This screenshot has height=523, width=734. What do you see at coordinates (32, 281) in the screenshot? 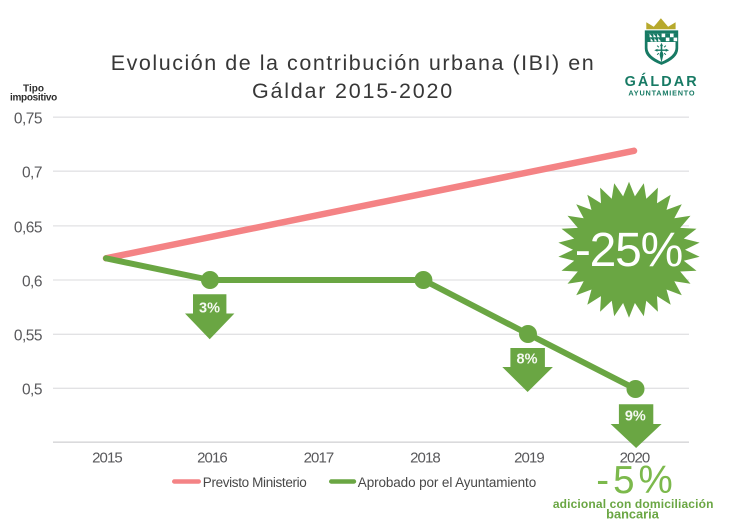
I see `svg-text: 0,6` at bounding box center [32, 281].